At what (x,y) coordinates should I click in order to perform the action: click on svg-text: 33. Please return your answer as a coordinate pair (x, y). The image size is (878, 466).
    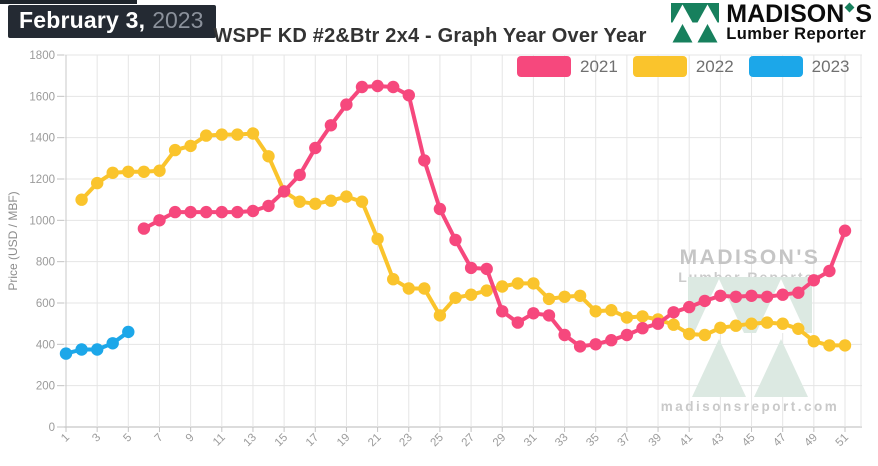
    Looking at the image, I should click on (562, 441).